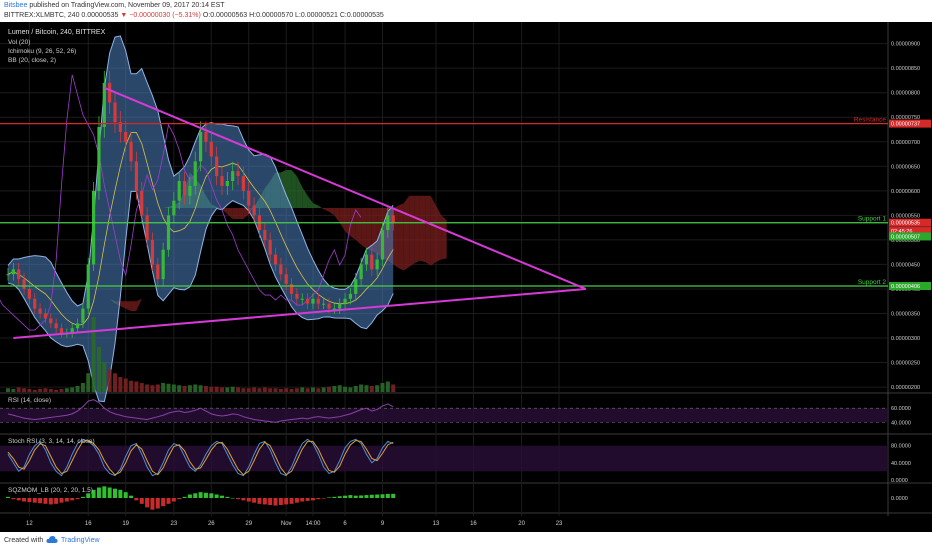 This screenshot has width=932, height=550. What do you see at coordinates (16, 5) in the screenshot?
I see `author-link: Bitsbee` at bounding box center [16, 5].